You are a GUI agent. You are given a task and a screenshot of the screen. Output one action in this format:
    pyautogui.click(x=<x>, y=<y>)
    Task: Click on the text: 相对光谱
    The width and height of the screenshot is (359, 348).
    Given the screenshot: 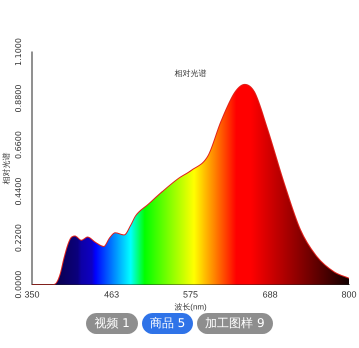 What is the action you would take?
    pyautogui.click(x=190, y=73)
    